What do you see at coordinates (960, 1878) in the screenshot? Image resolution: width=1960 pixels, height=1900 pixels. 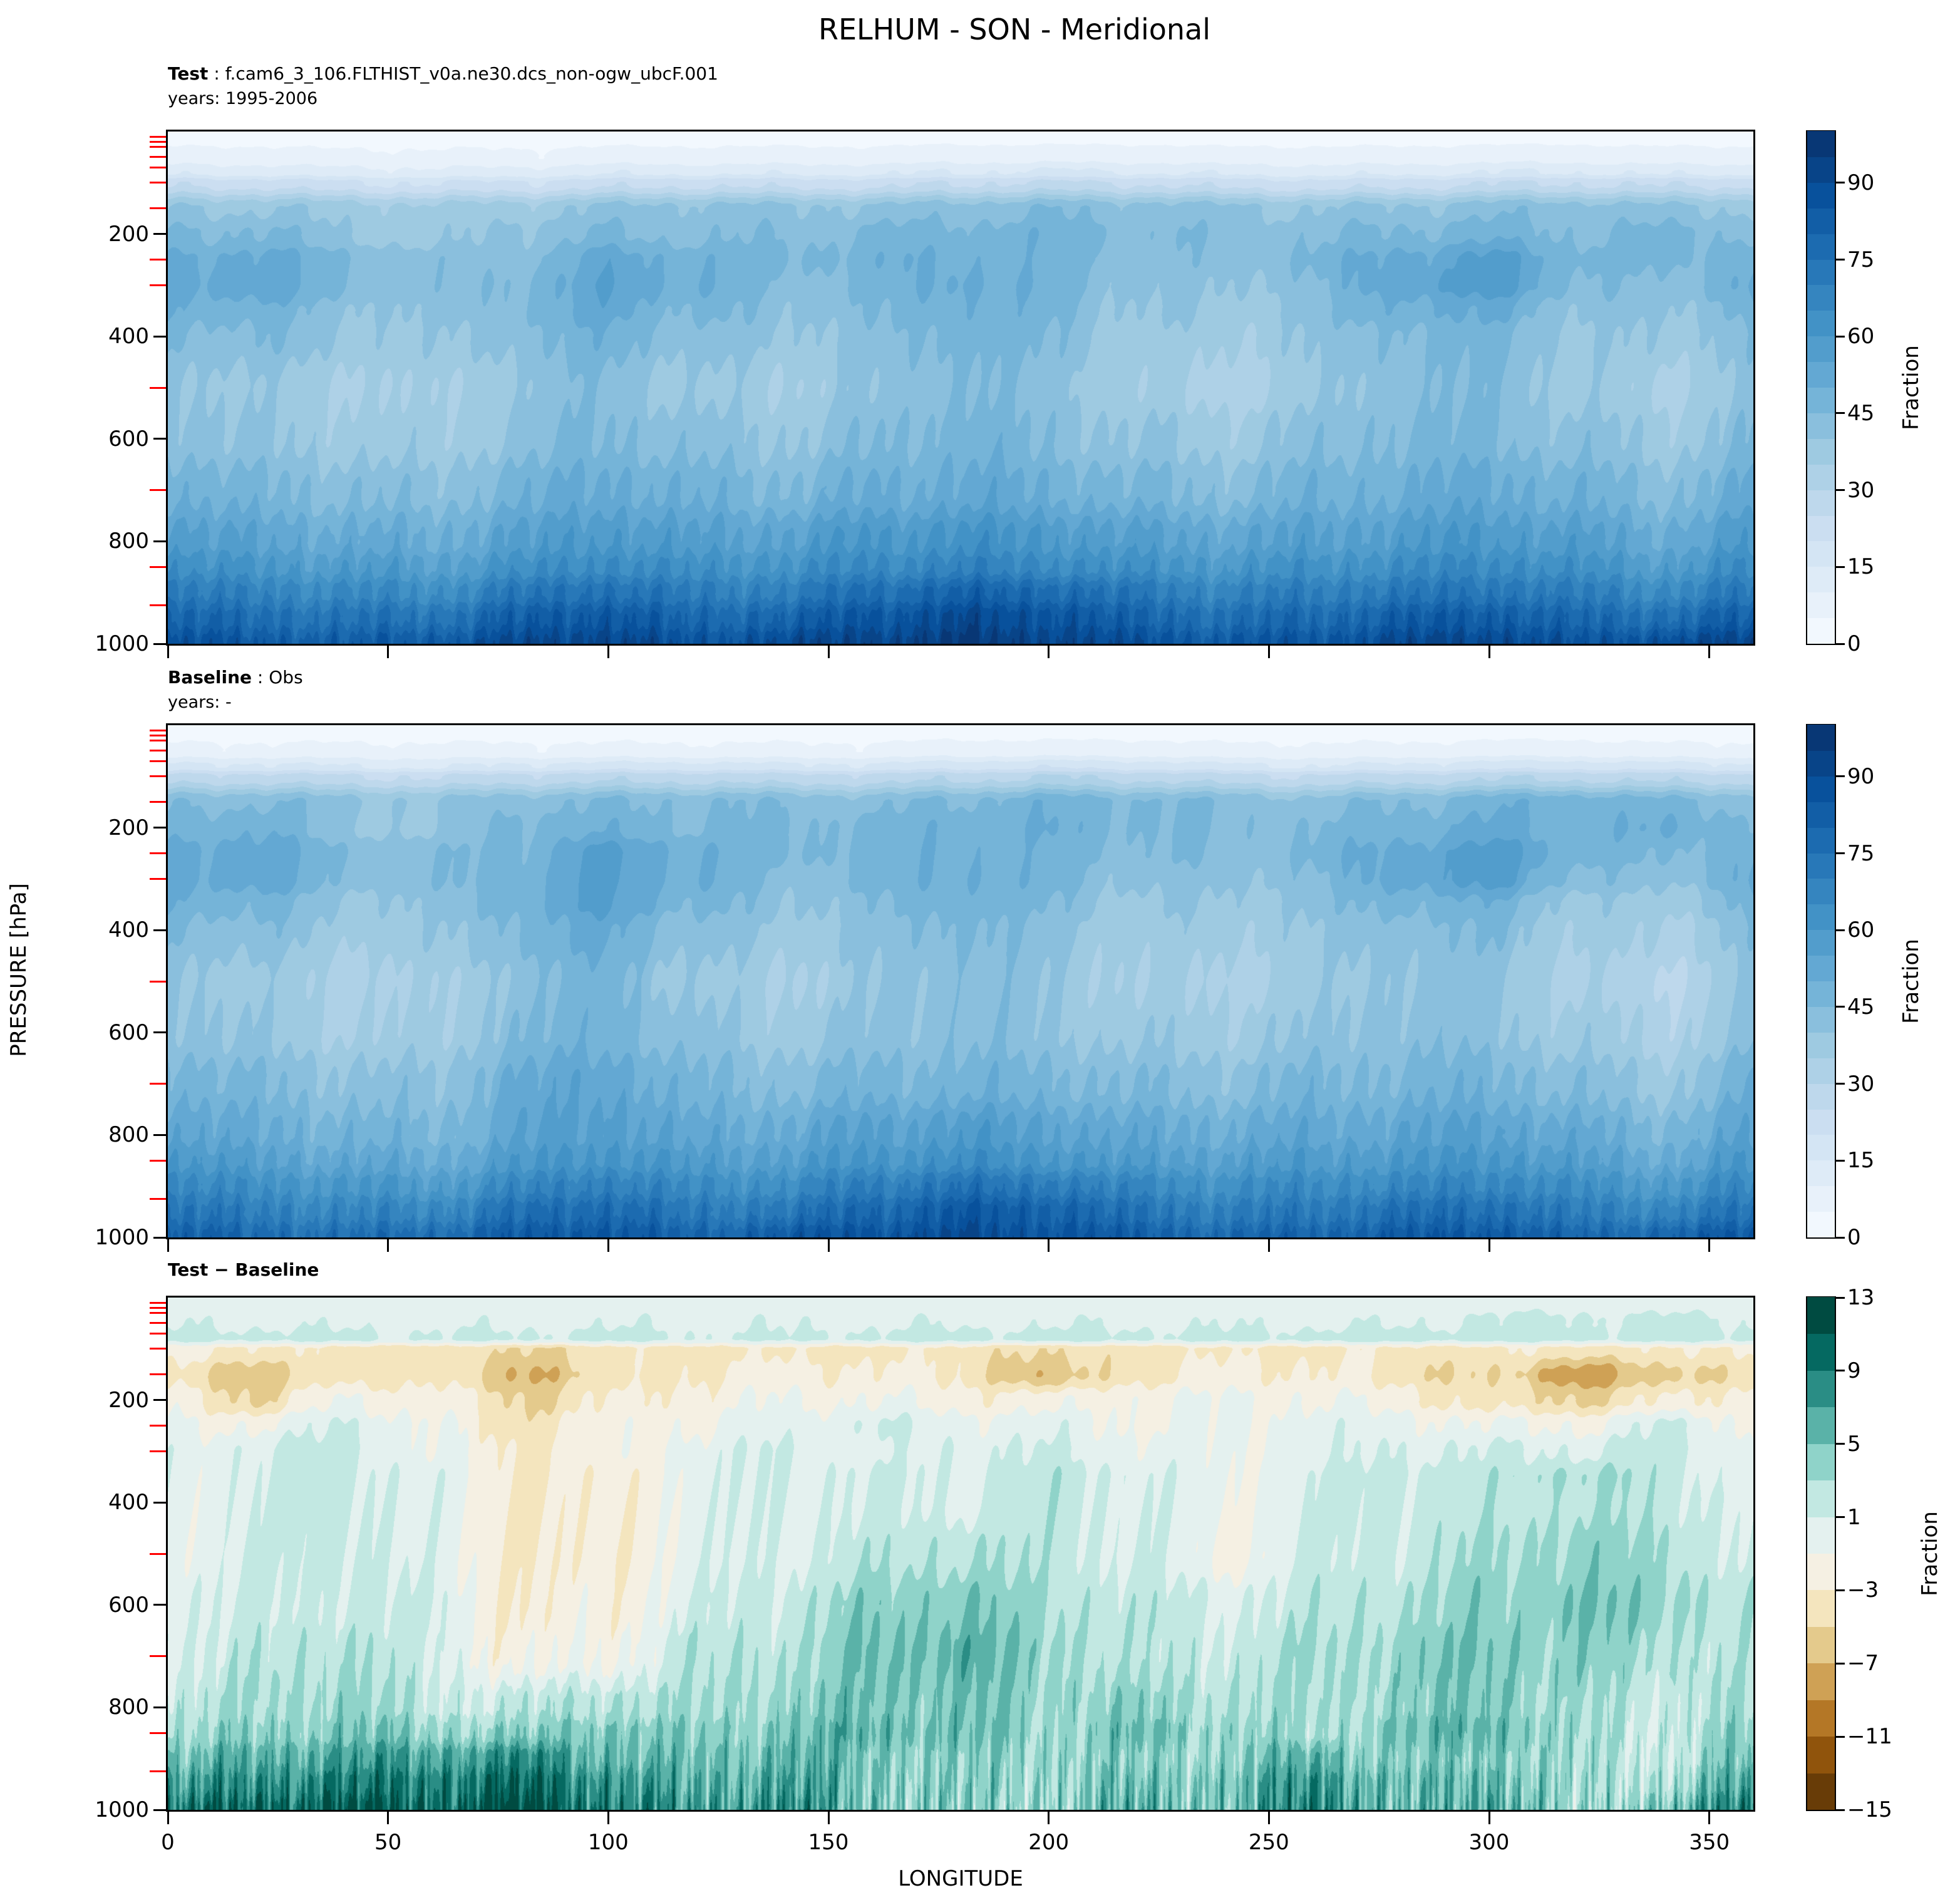 I see `x-axis-label: LONGITUDE` at bounding box center [960, 1878].